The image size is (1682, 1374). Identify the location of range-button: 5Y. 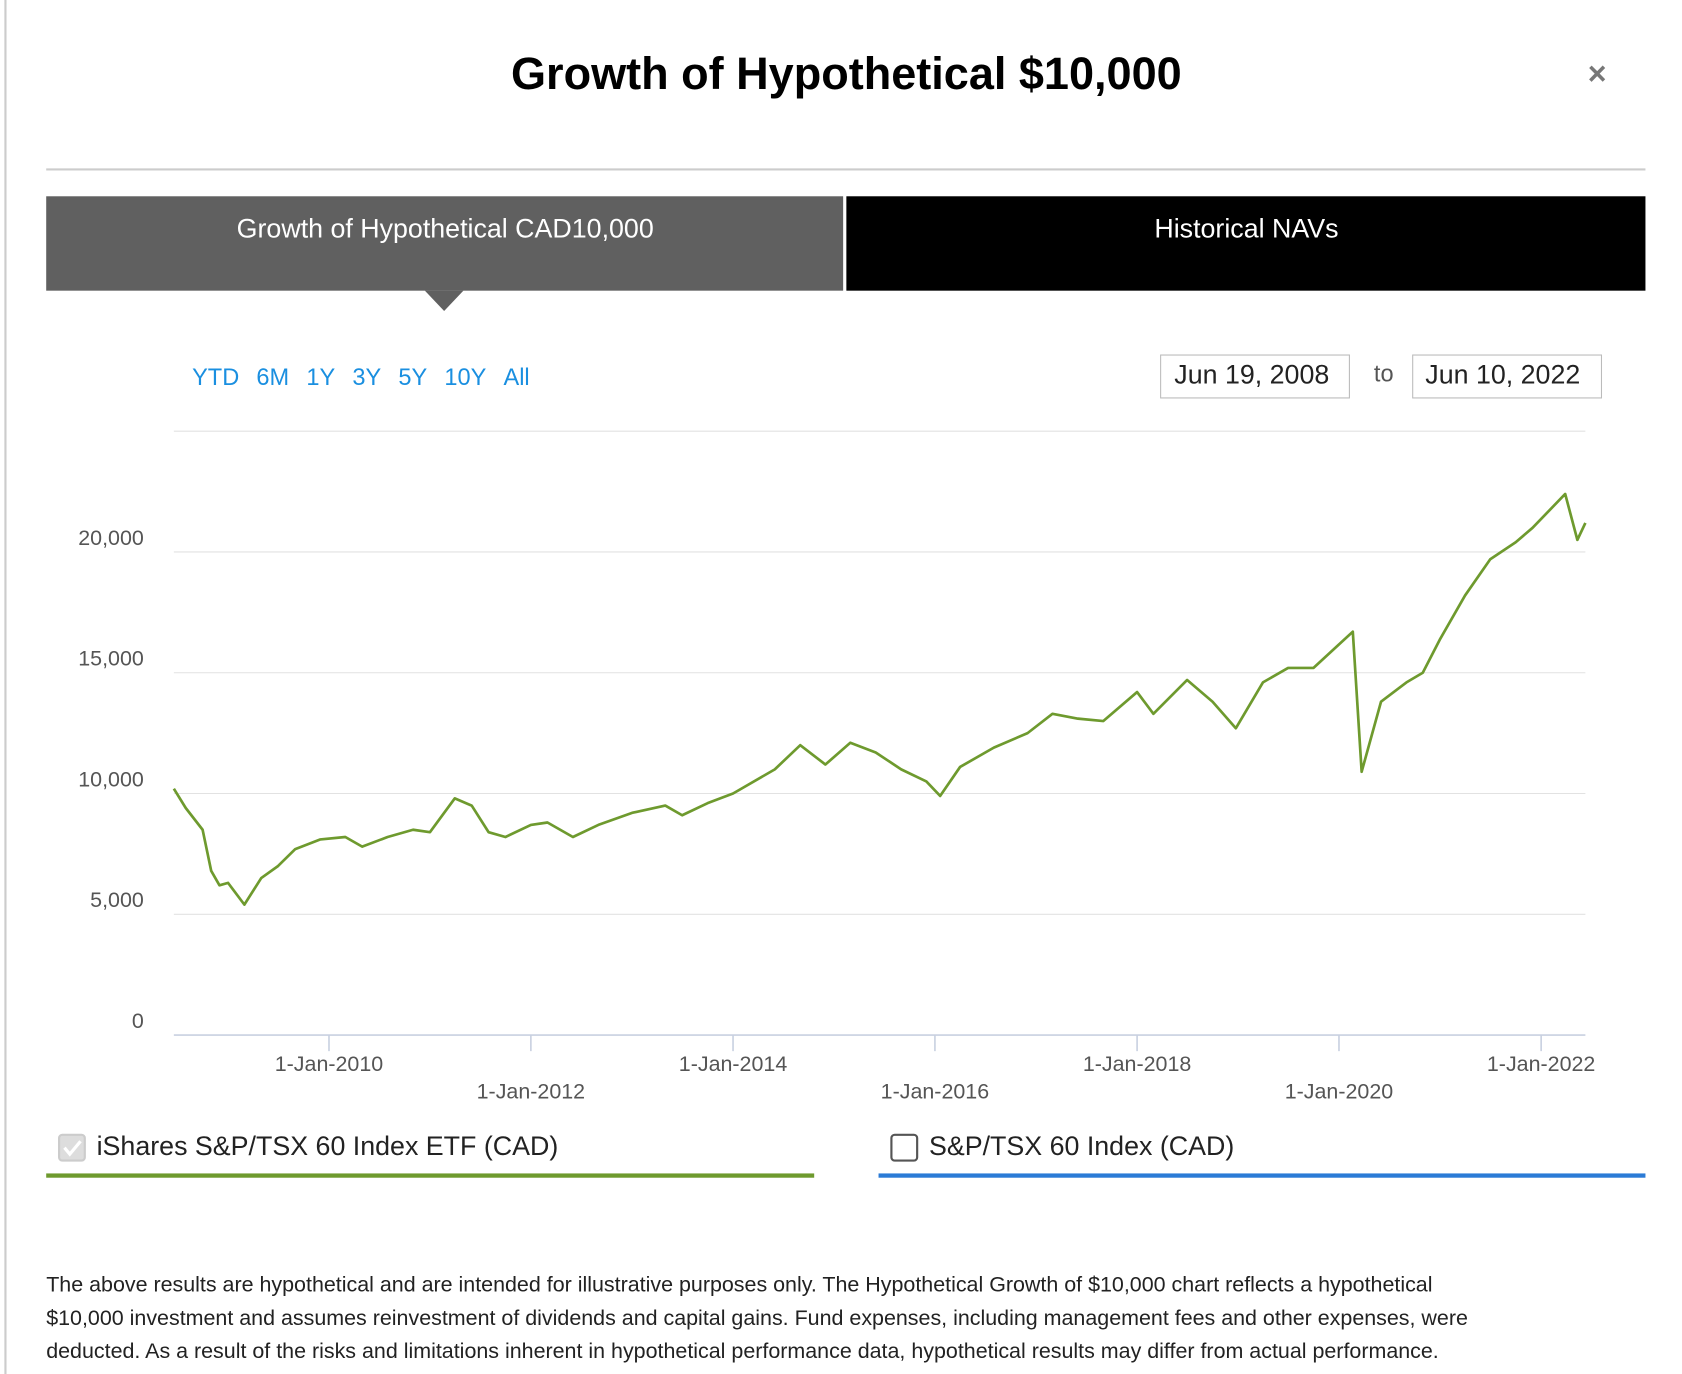
(412, 377).